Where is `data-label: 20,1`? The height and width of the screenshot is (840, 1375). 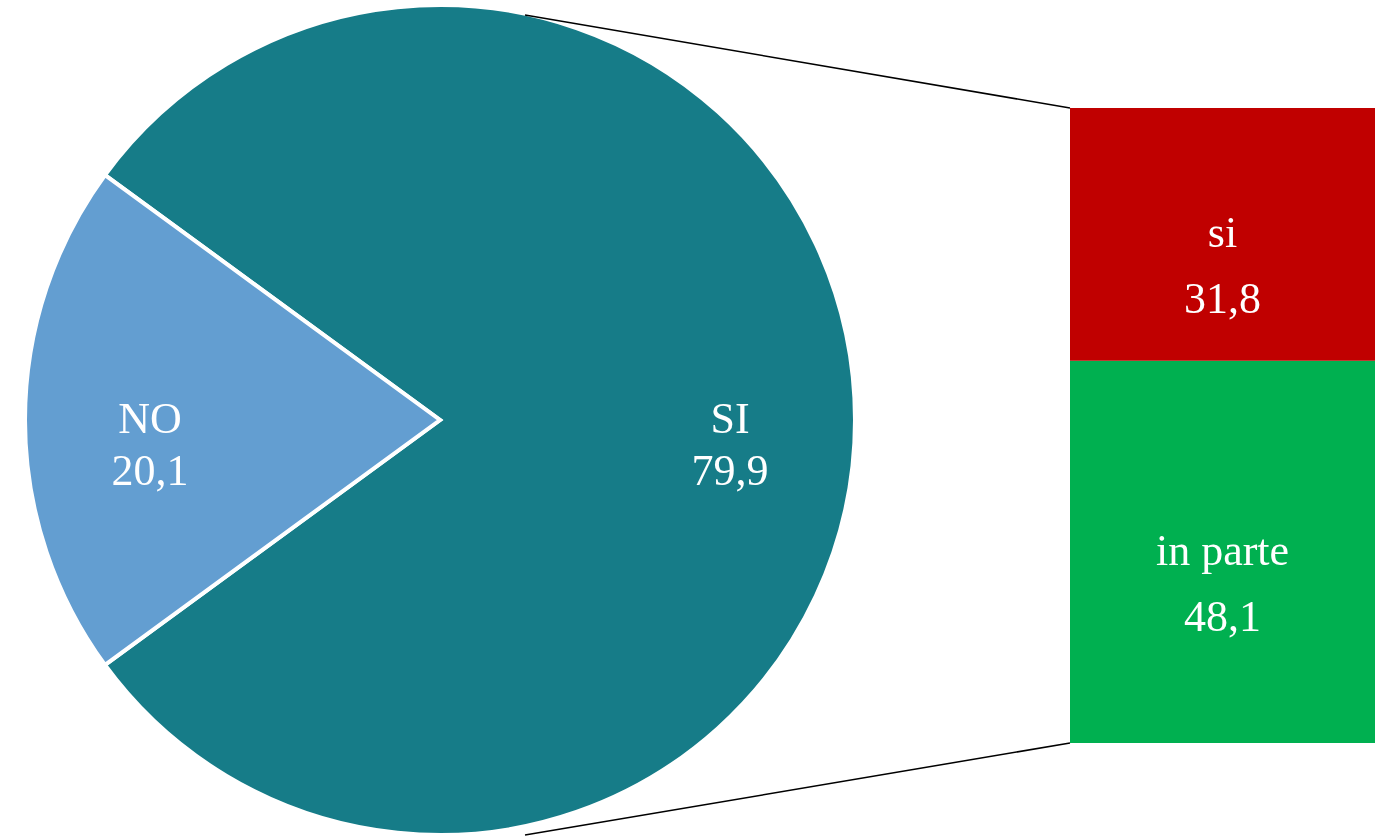 data-label: 20,1 is located at coordinates (150, 470).